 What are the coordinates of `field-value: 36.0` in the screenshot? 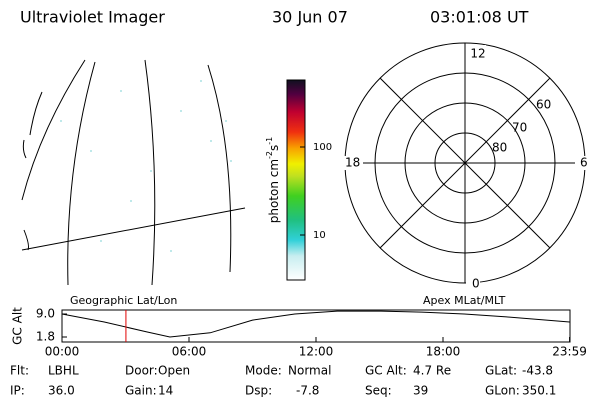 It's located at (61, 391).